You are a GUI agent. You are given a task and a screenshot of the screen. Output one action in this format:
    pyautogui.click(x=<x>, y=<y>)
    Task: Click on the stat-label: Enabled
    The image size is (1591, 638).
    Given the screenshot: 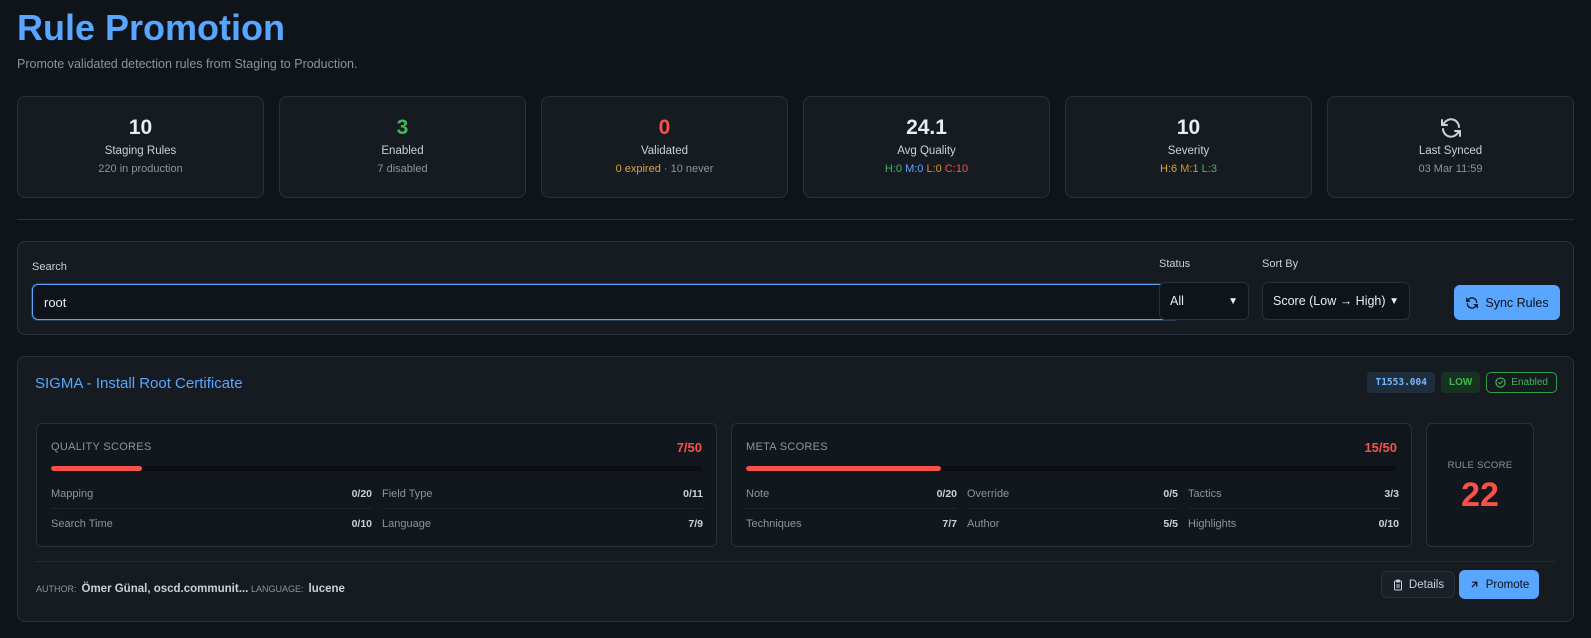 What is the action you would take?
    pyautogui.click(x=402, y=151)
    